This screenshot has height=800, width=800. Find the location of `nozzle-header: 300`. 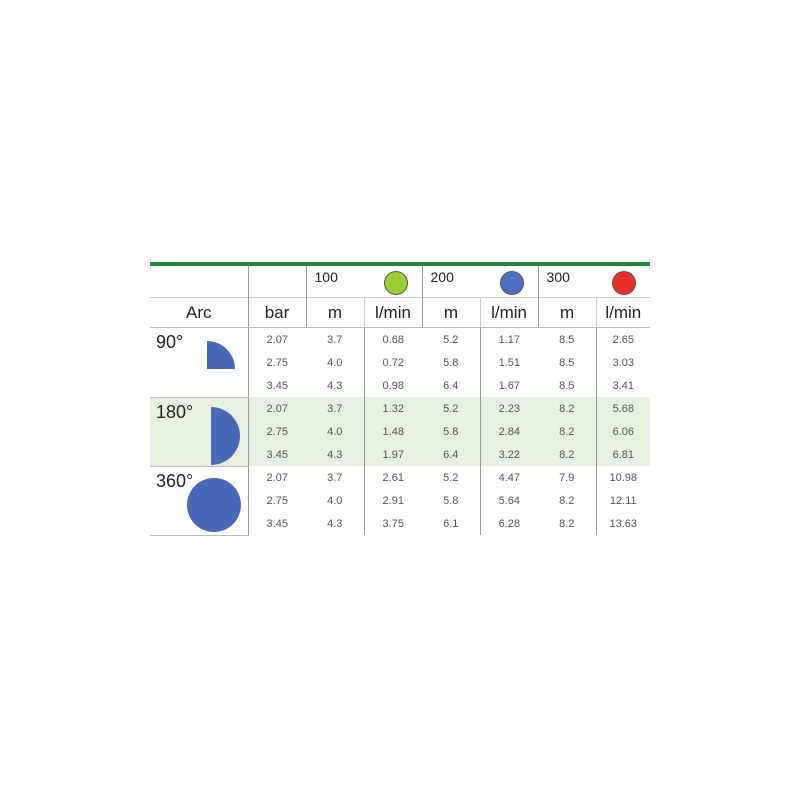

nozzle-header: 300 is located at coordinates (594, 282).